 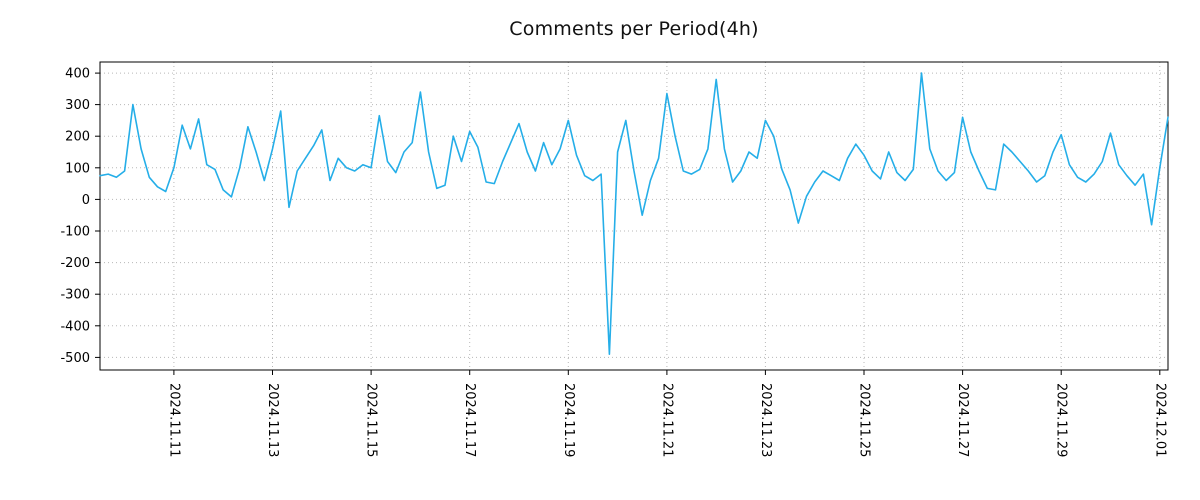 What do you see at coordinates (75, 358) in the screenshot?
I see `y-tick-label: -500` at bounding box center [75, 358].